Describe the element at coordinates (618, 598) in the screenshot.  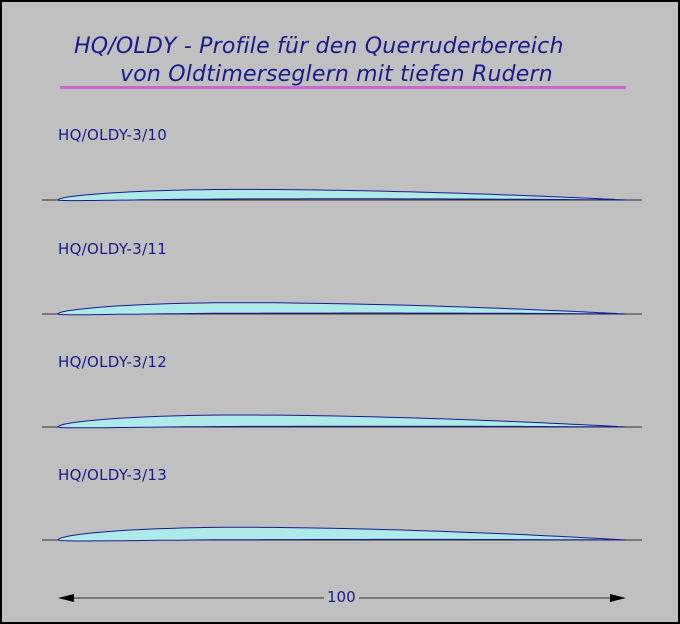
I see `arrow-right-icon` at that location.